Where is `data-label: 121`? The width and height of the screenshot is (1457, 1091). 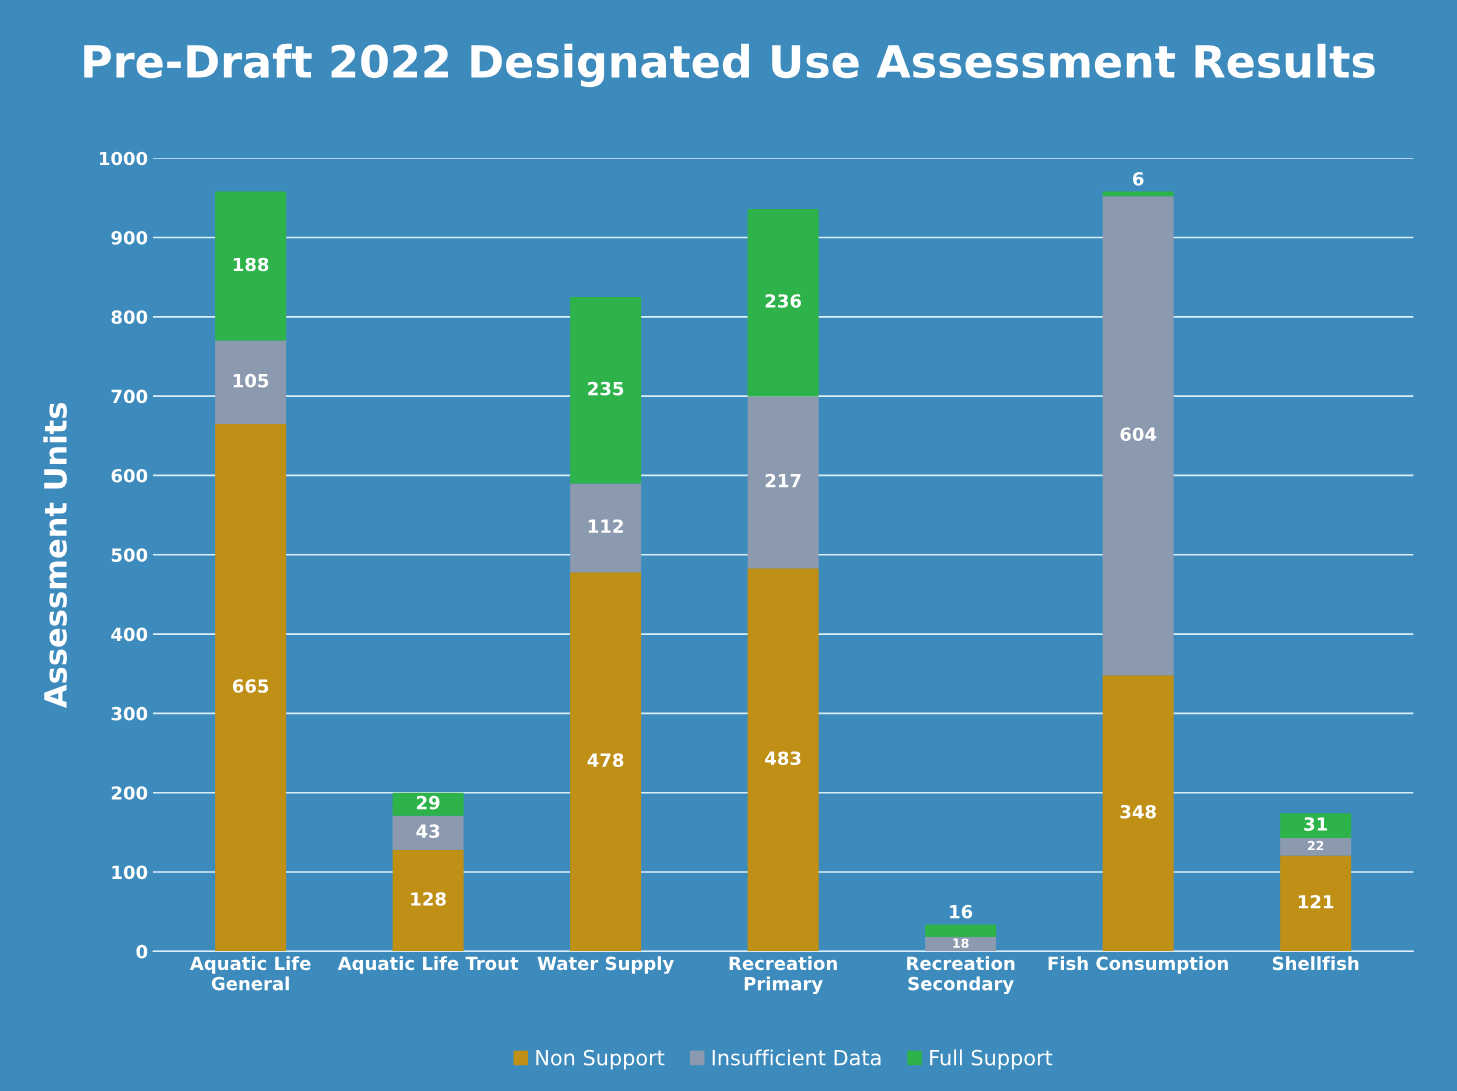 data-label: 121 is located at coordinates (1316, 901).